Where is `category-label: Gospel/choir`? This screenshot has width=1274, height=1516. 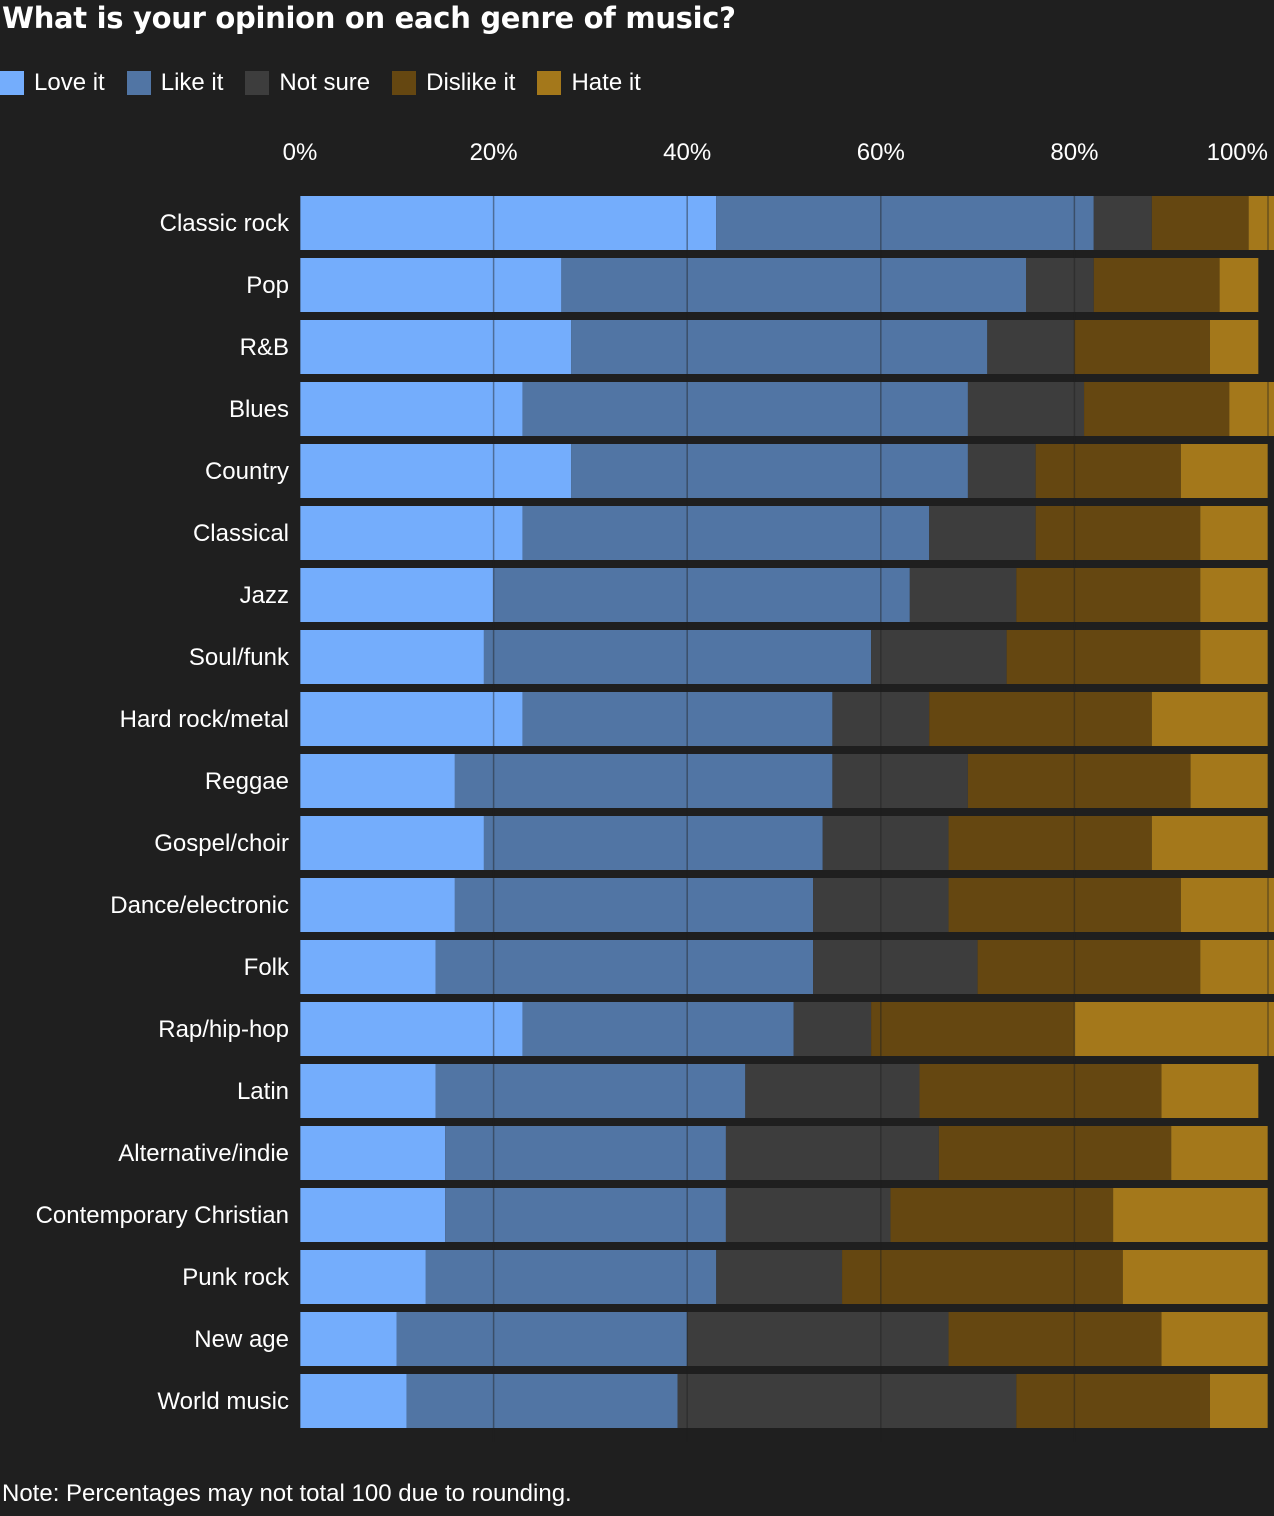
category-label: Gospel/choir is located at coordinates (221, 843).